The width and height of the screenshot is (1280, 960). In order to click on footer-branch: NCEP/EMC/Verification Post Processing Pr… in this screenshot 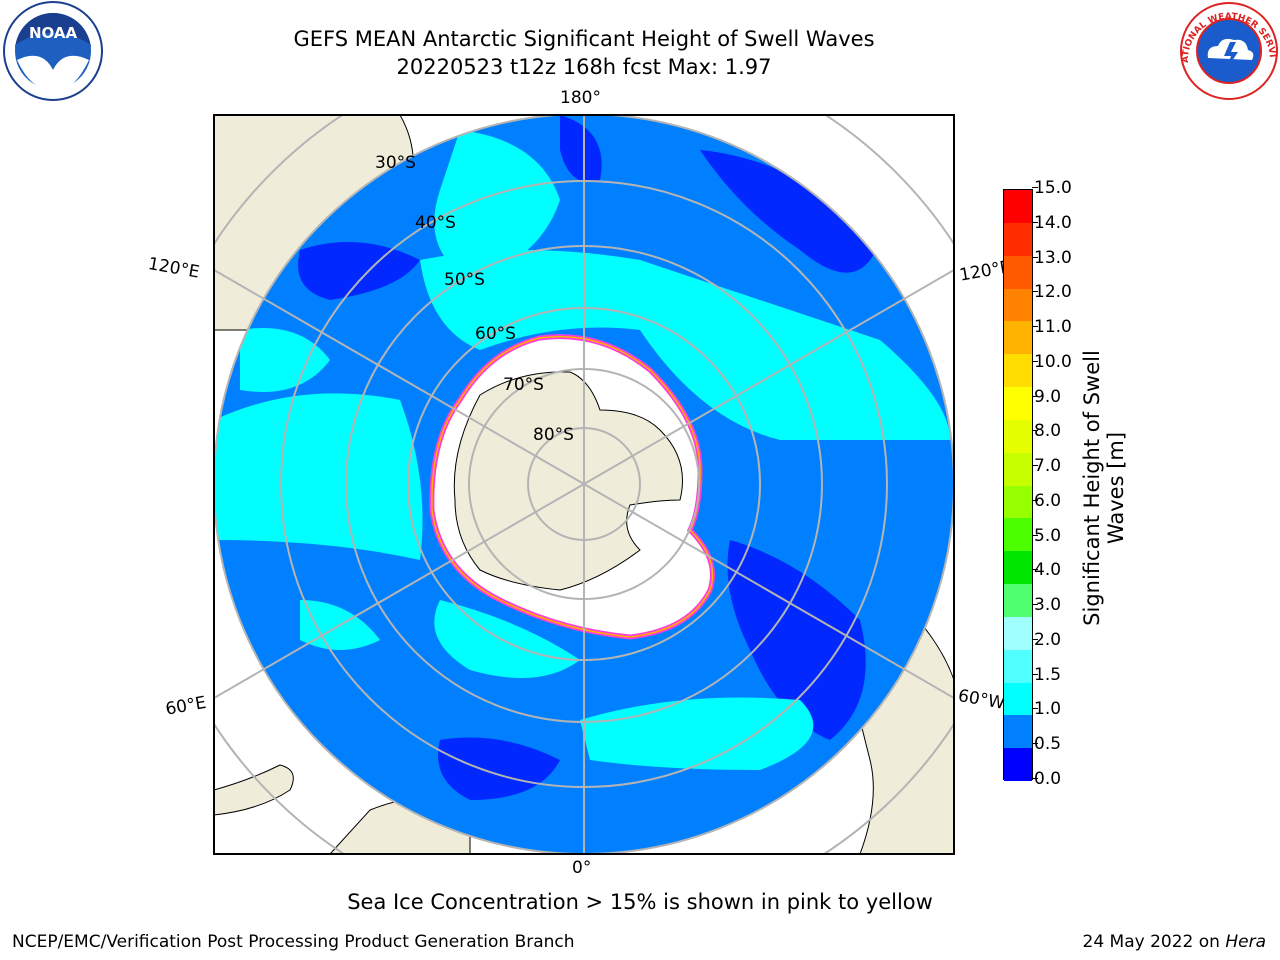, I will do `click(293, 942)`.